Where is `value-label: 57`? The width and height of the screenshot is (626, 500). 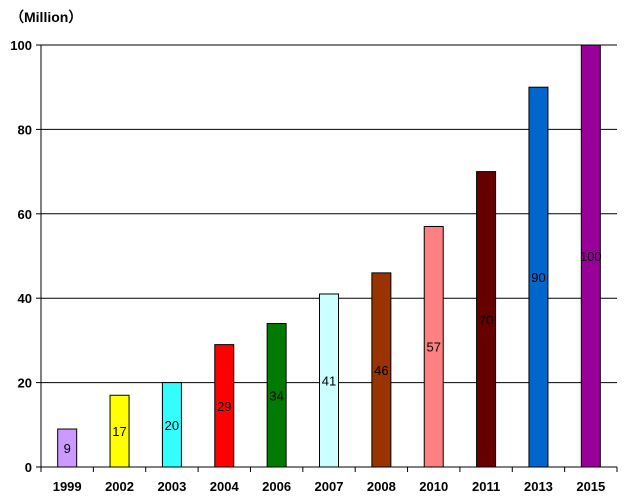 value-label: 57 is located at coordinates (433, 347).